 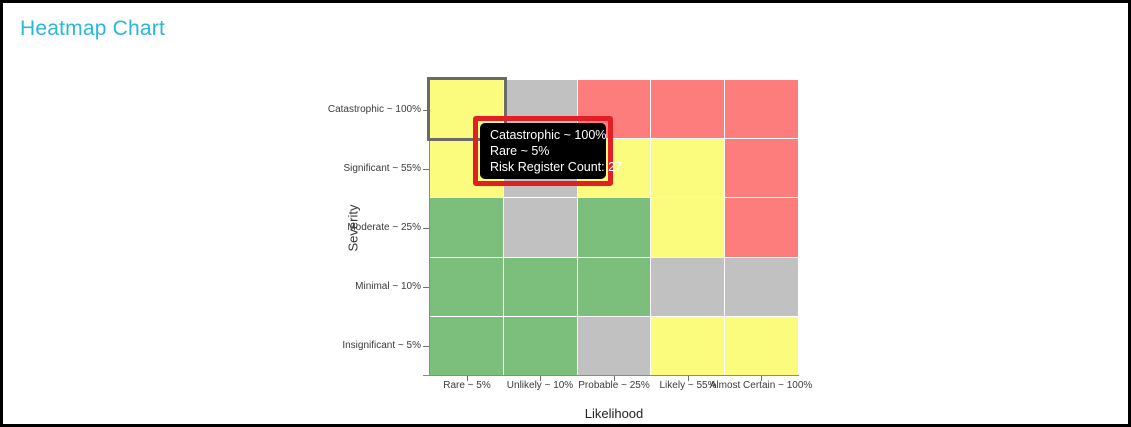 What do you see at coordinates (388, 286) in the screenshot?
I see `y-axis-tick-label: Minimal ~ 10%` at bounding box center [388, 286].